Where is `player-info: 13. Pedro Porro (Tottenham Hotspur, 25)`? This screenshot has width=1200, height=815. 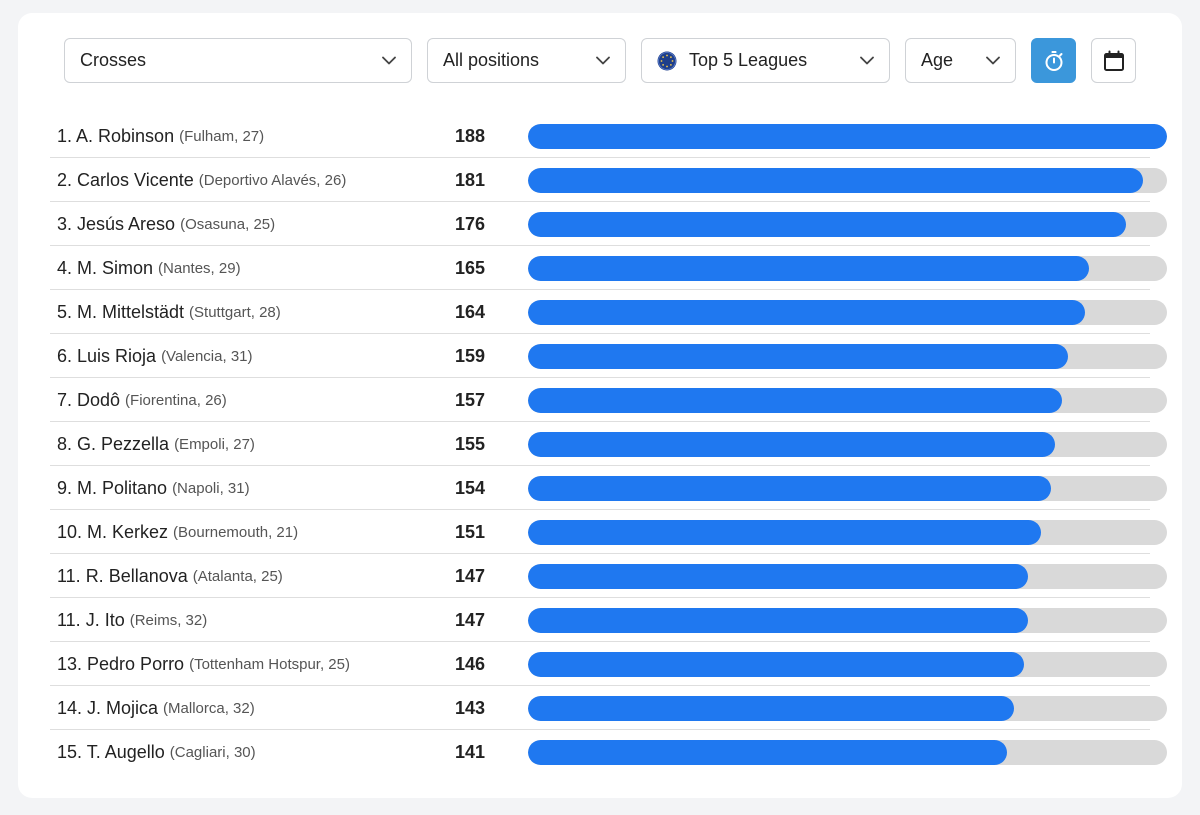 player-info: 13. Pedro Porro (Tottenham Hotspur, 25) is located at coordinates (203, 664).